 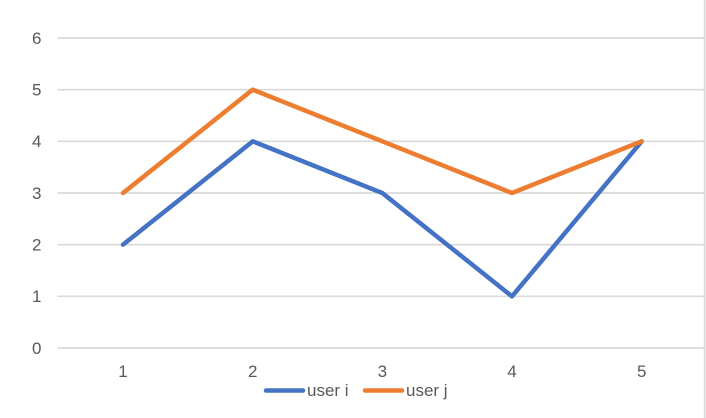 I want to click on svg-text: 0, so click(x=36, y=348).